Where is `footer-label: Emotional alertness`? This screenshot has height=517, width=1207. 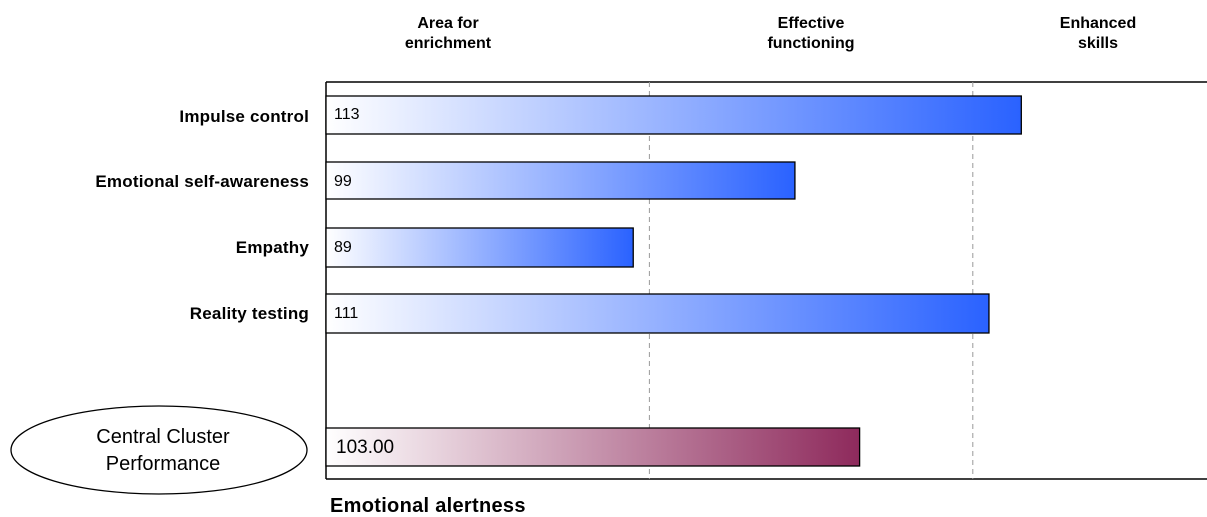
footer-label: Emotional alertness is located at coordinates (428, 506).